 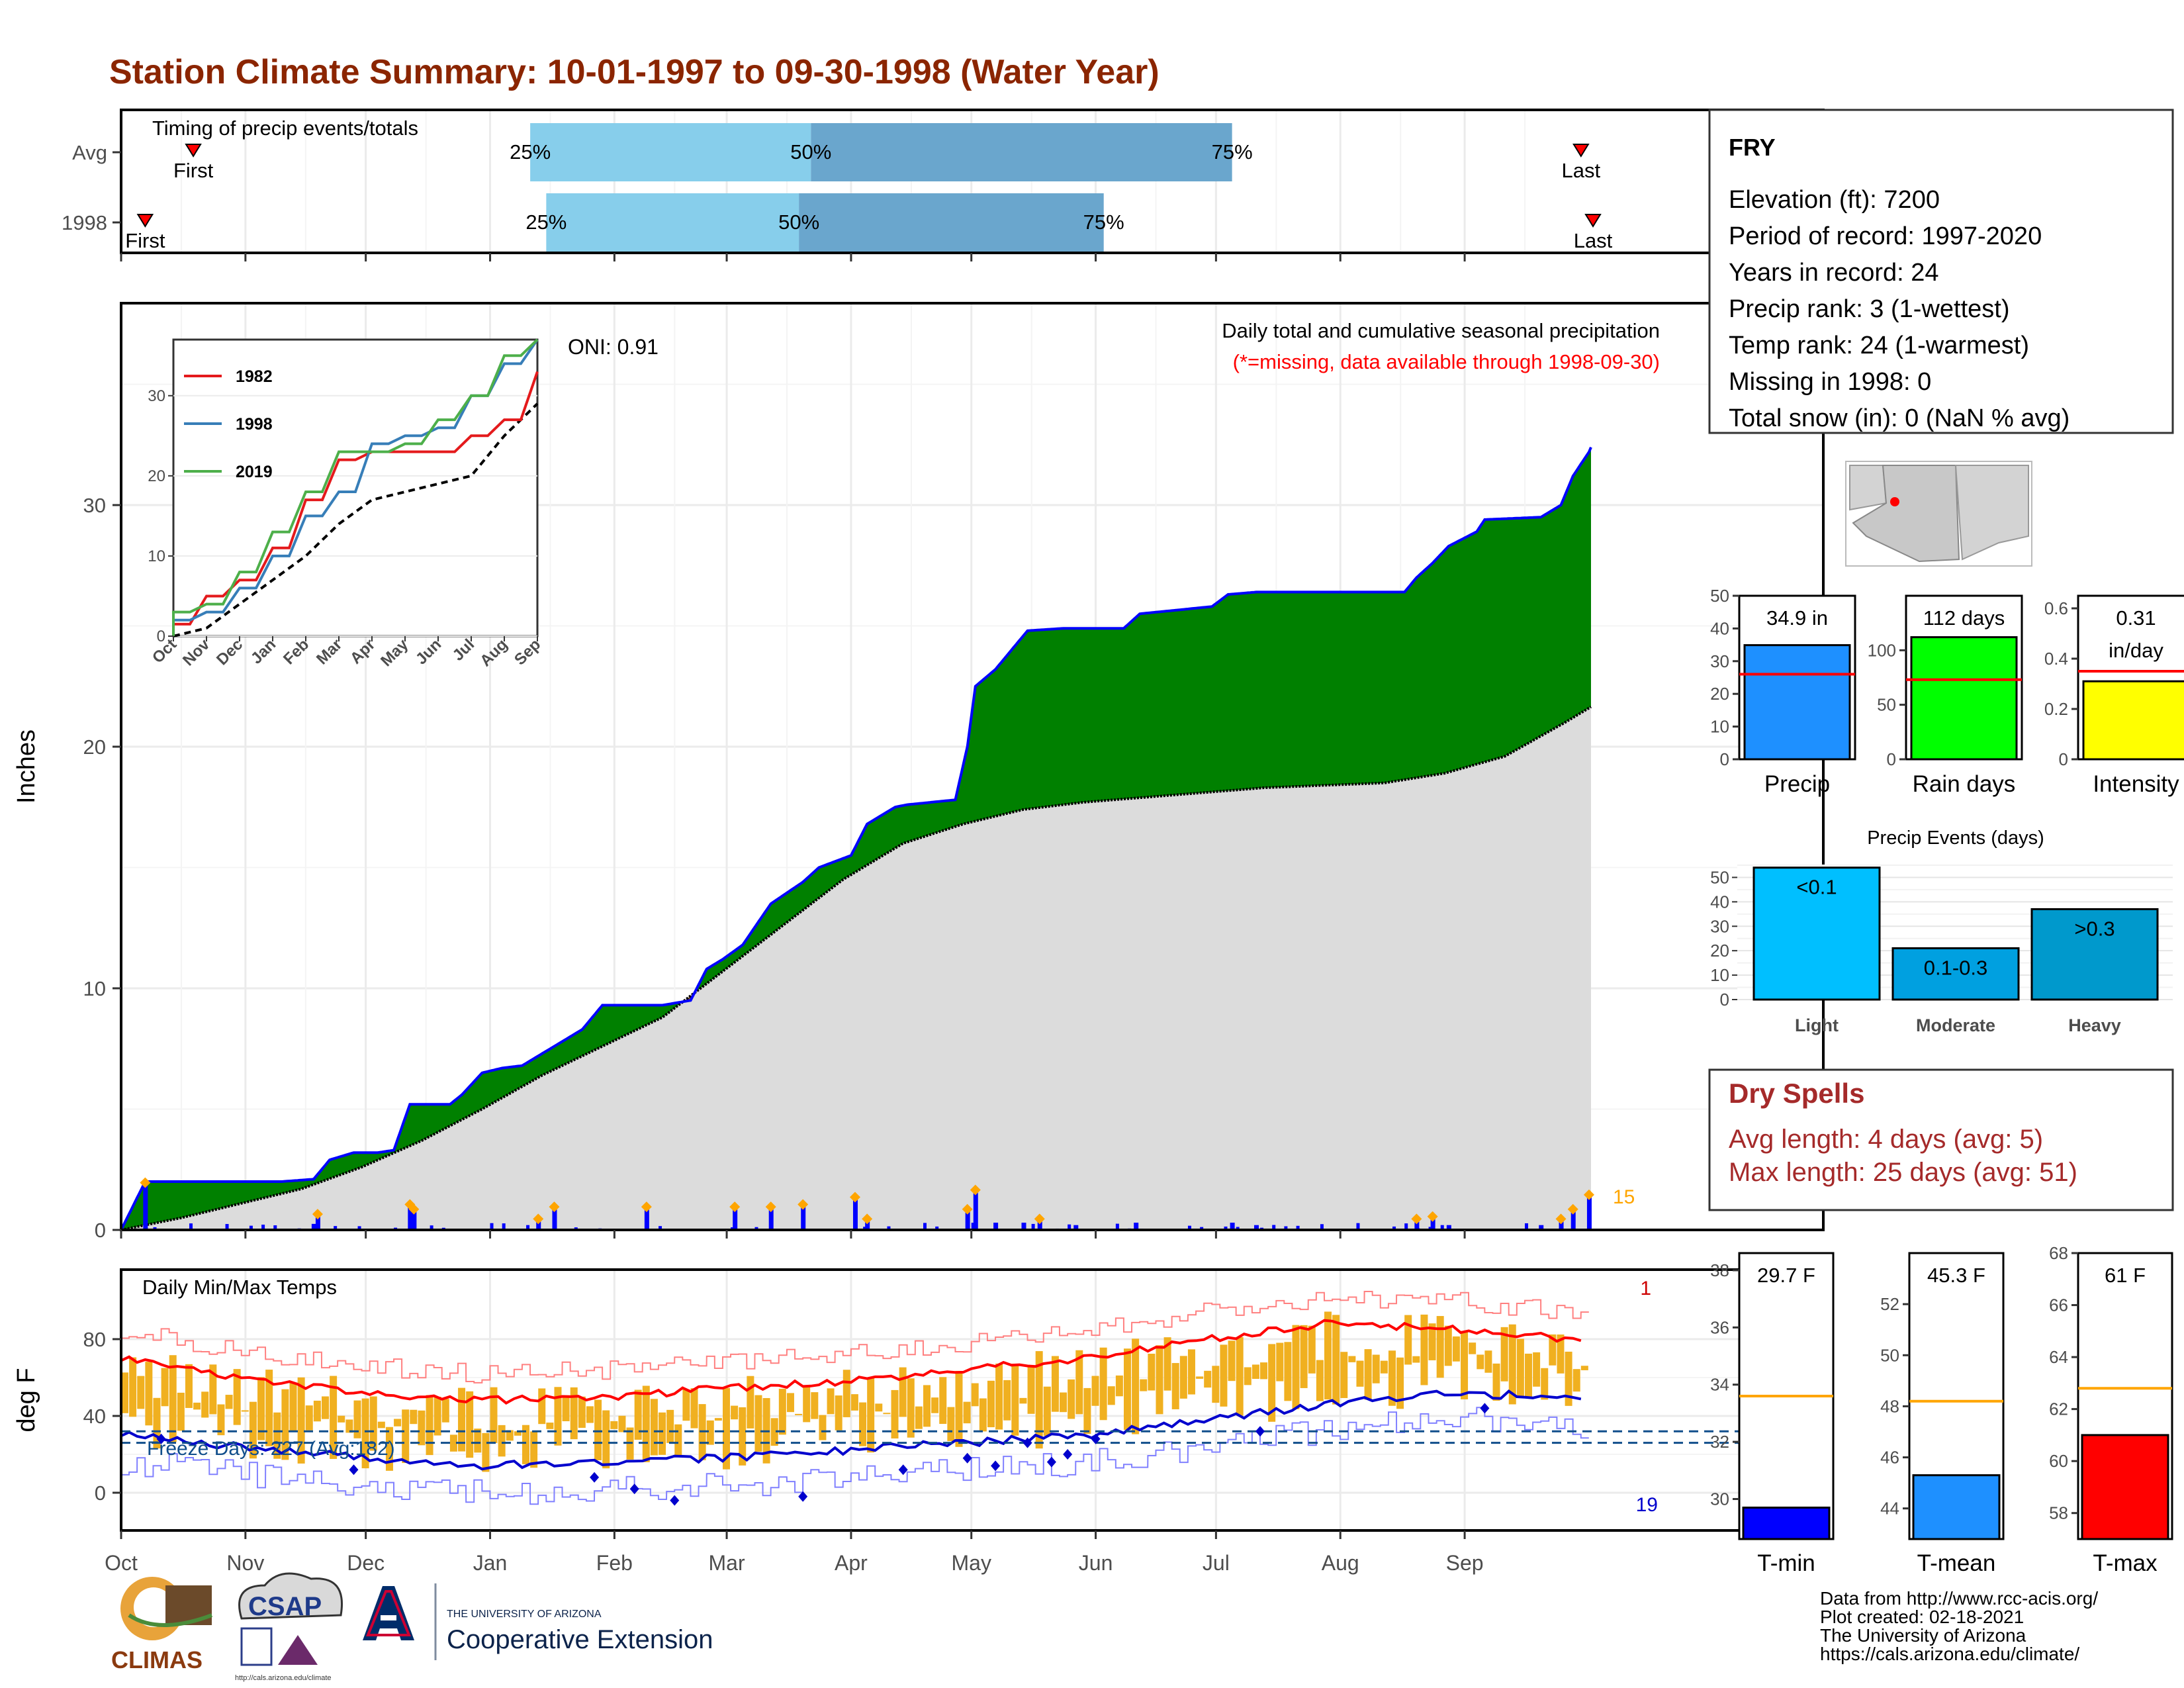 What do you see at coordinates (95, 1339) in the screenshot?
I see `temp-y-tick-label: 80` at bounding box center [95, 1339].